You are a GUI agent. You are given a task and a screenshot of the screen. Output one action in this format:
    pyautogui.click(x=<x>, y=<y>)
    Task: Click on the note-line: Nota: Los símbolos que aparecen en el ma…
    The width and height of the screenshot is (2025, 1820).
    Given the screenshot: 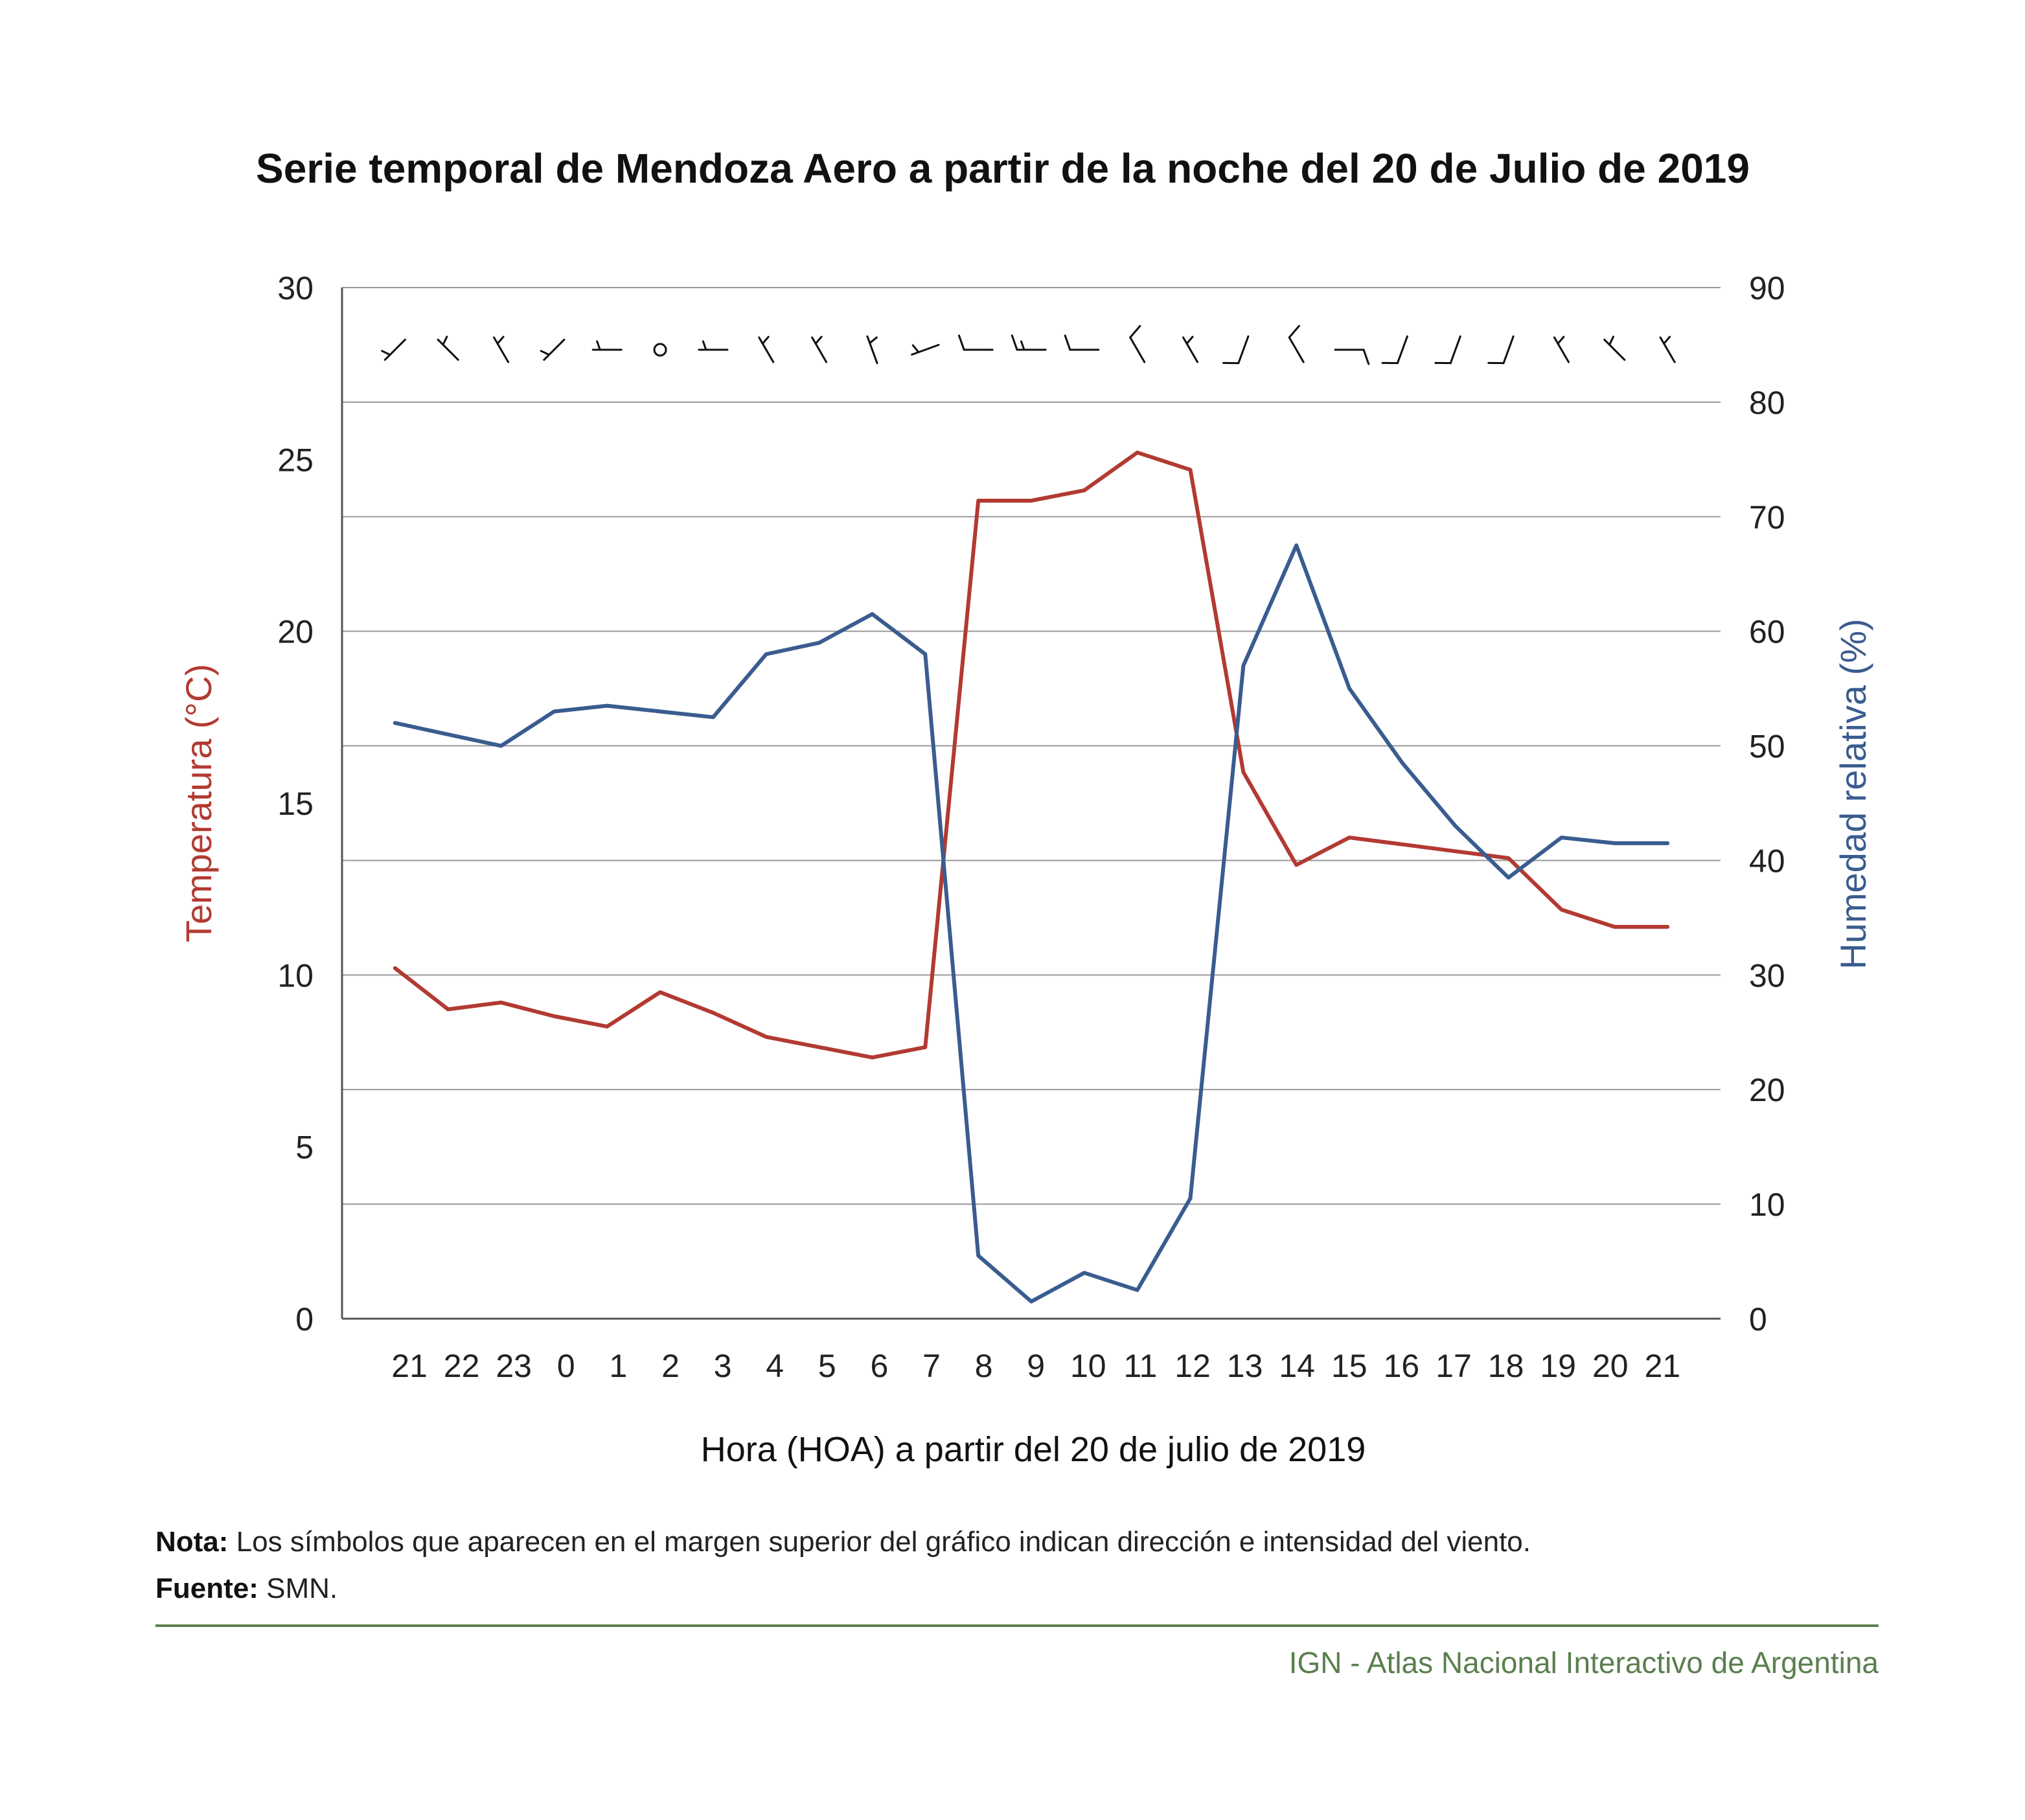 What is the action you would take?
    pyautogui.click(x=843, y=1542)
    